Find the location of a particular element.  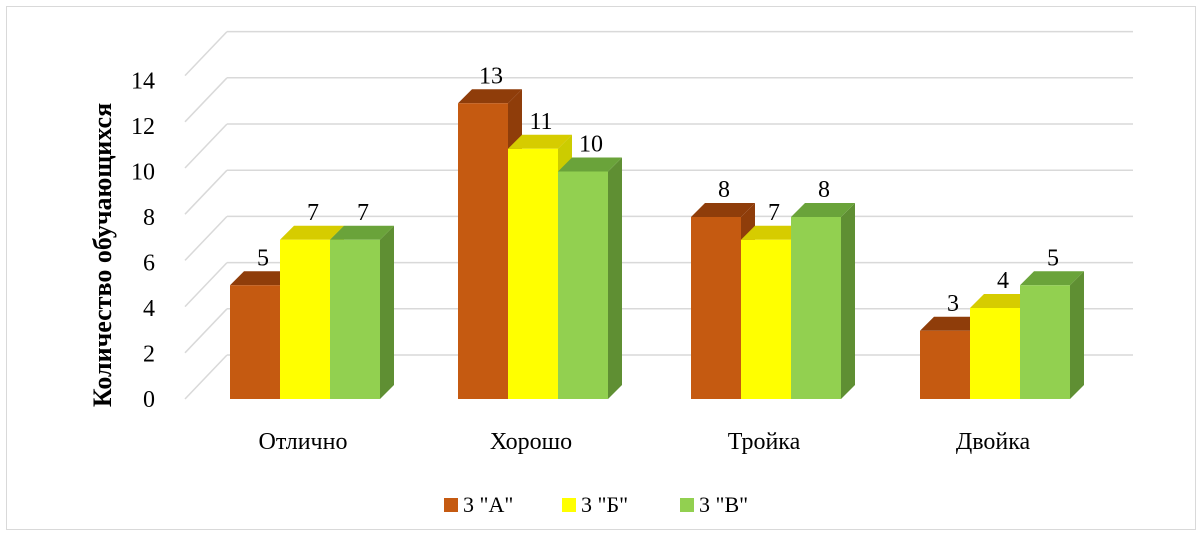

category-label: Отлично is located at coordinates (303, 442).